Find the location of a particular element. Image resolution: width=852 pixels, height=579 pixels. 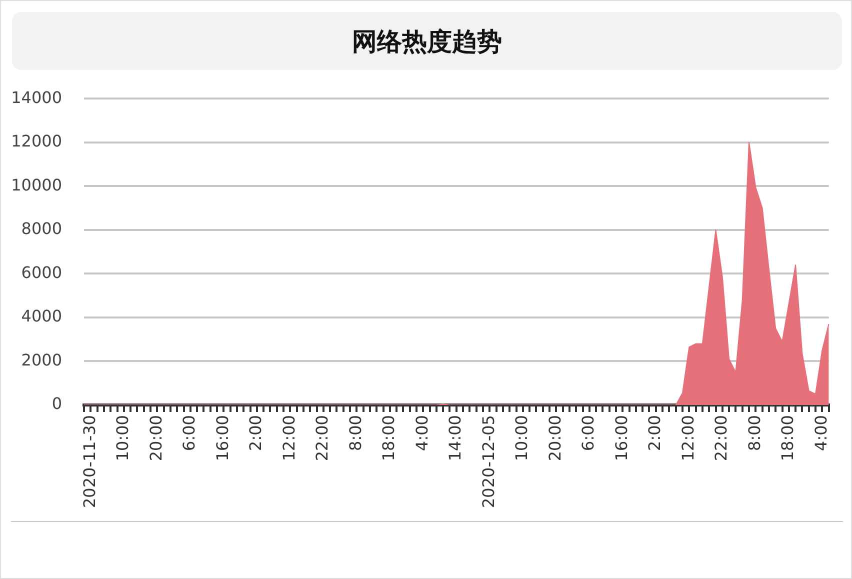

y-tick-label: 6000 is located at coordinates (41, 272).